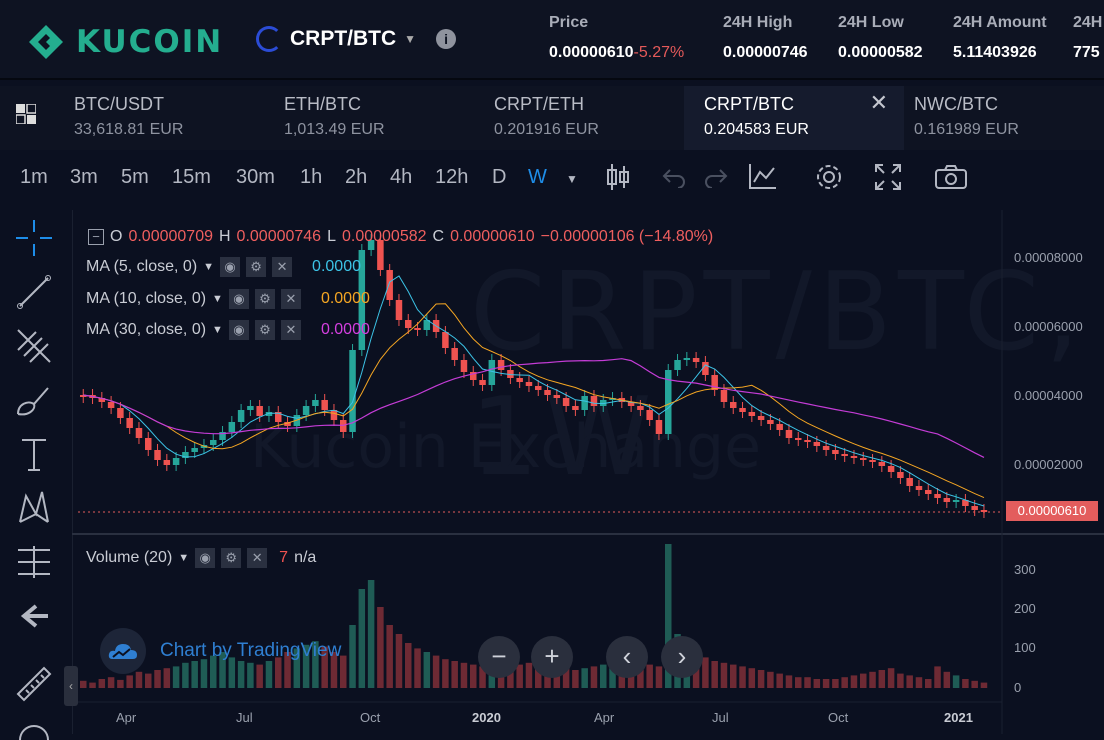  Describe the element at coordinates (34, 684) in the screenshot. I see `ruler-icon` at that location.